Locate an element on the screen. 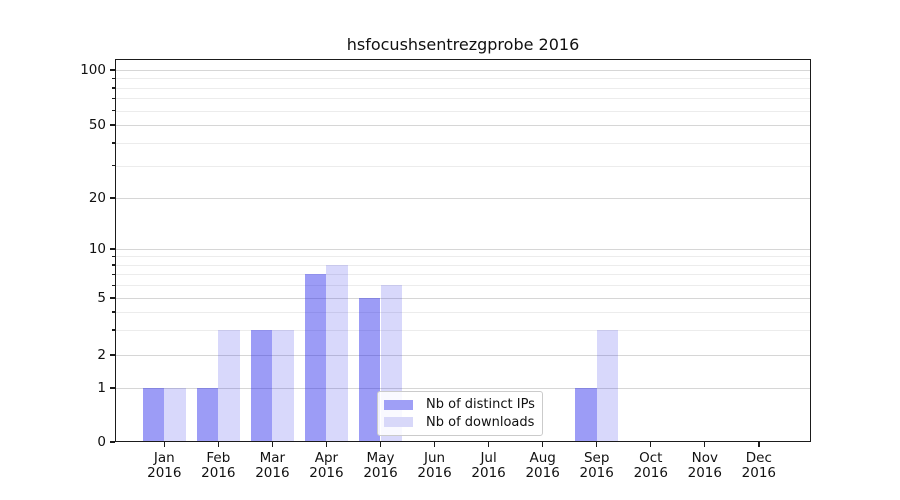  bar-nb-of-downloads-sep is located at coordinates (607, 385).